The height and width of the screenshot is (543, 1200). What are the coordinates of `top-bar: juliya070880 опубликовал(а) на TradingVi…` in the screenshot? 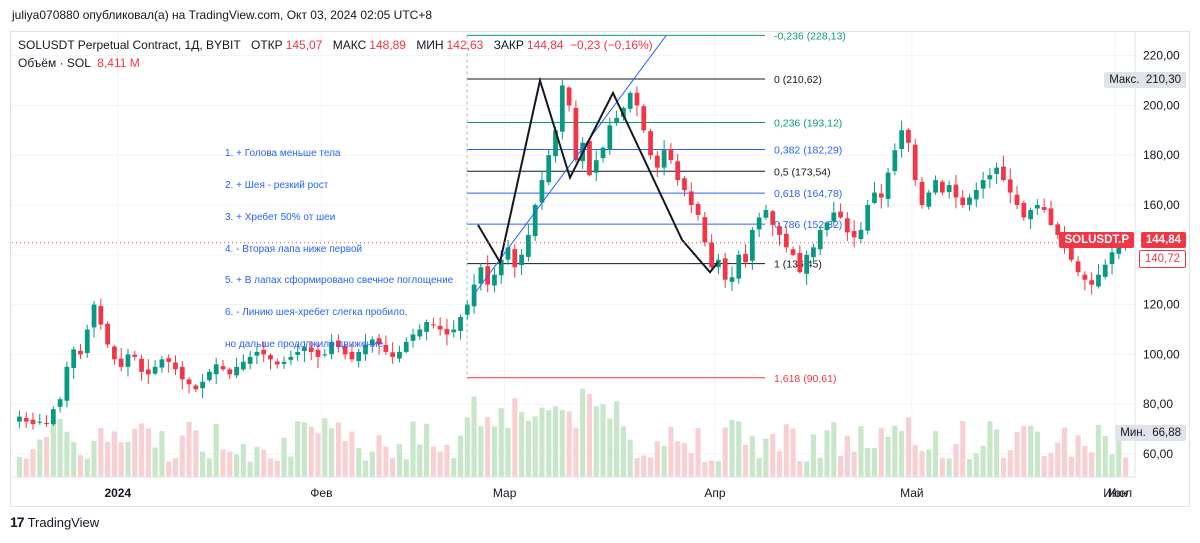 It's located at (600, 15).